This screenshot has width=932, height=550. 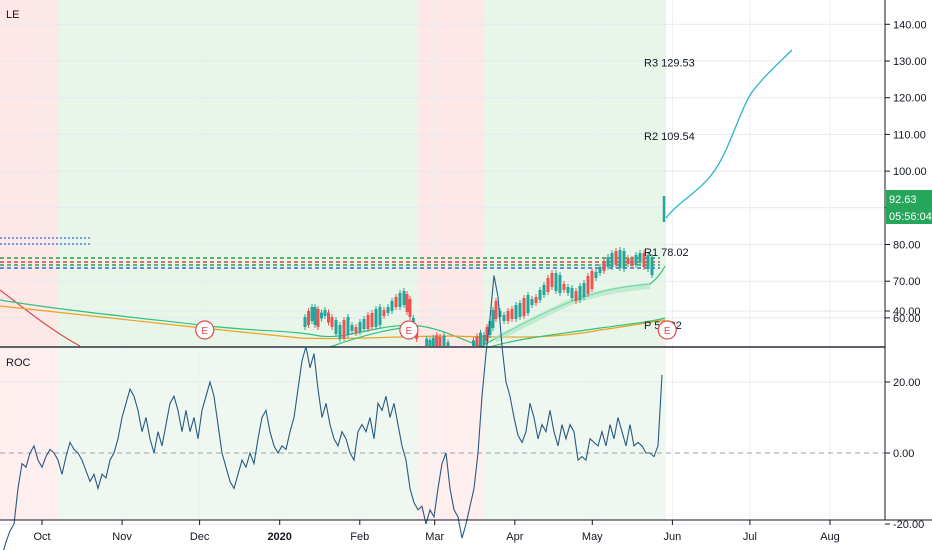 What do you see at coordinates (122, 537) in the screenshot?
I see `time-tick-label: Nov` at bounding box center [122, 537].